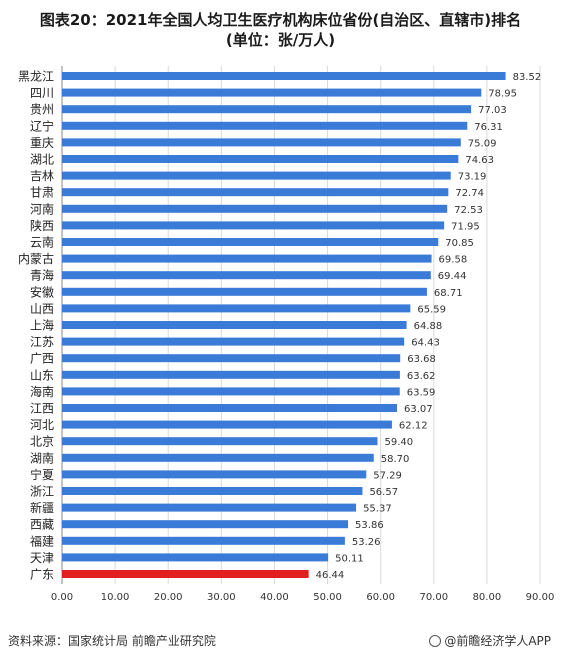 This screenshot has width=561, height=659. What do you see at coordinates (433, 597) in the screenshot?
I see `x-tick-label: 70.00` at bounding box center [433, 597].